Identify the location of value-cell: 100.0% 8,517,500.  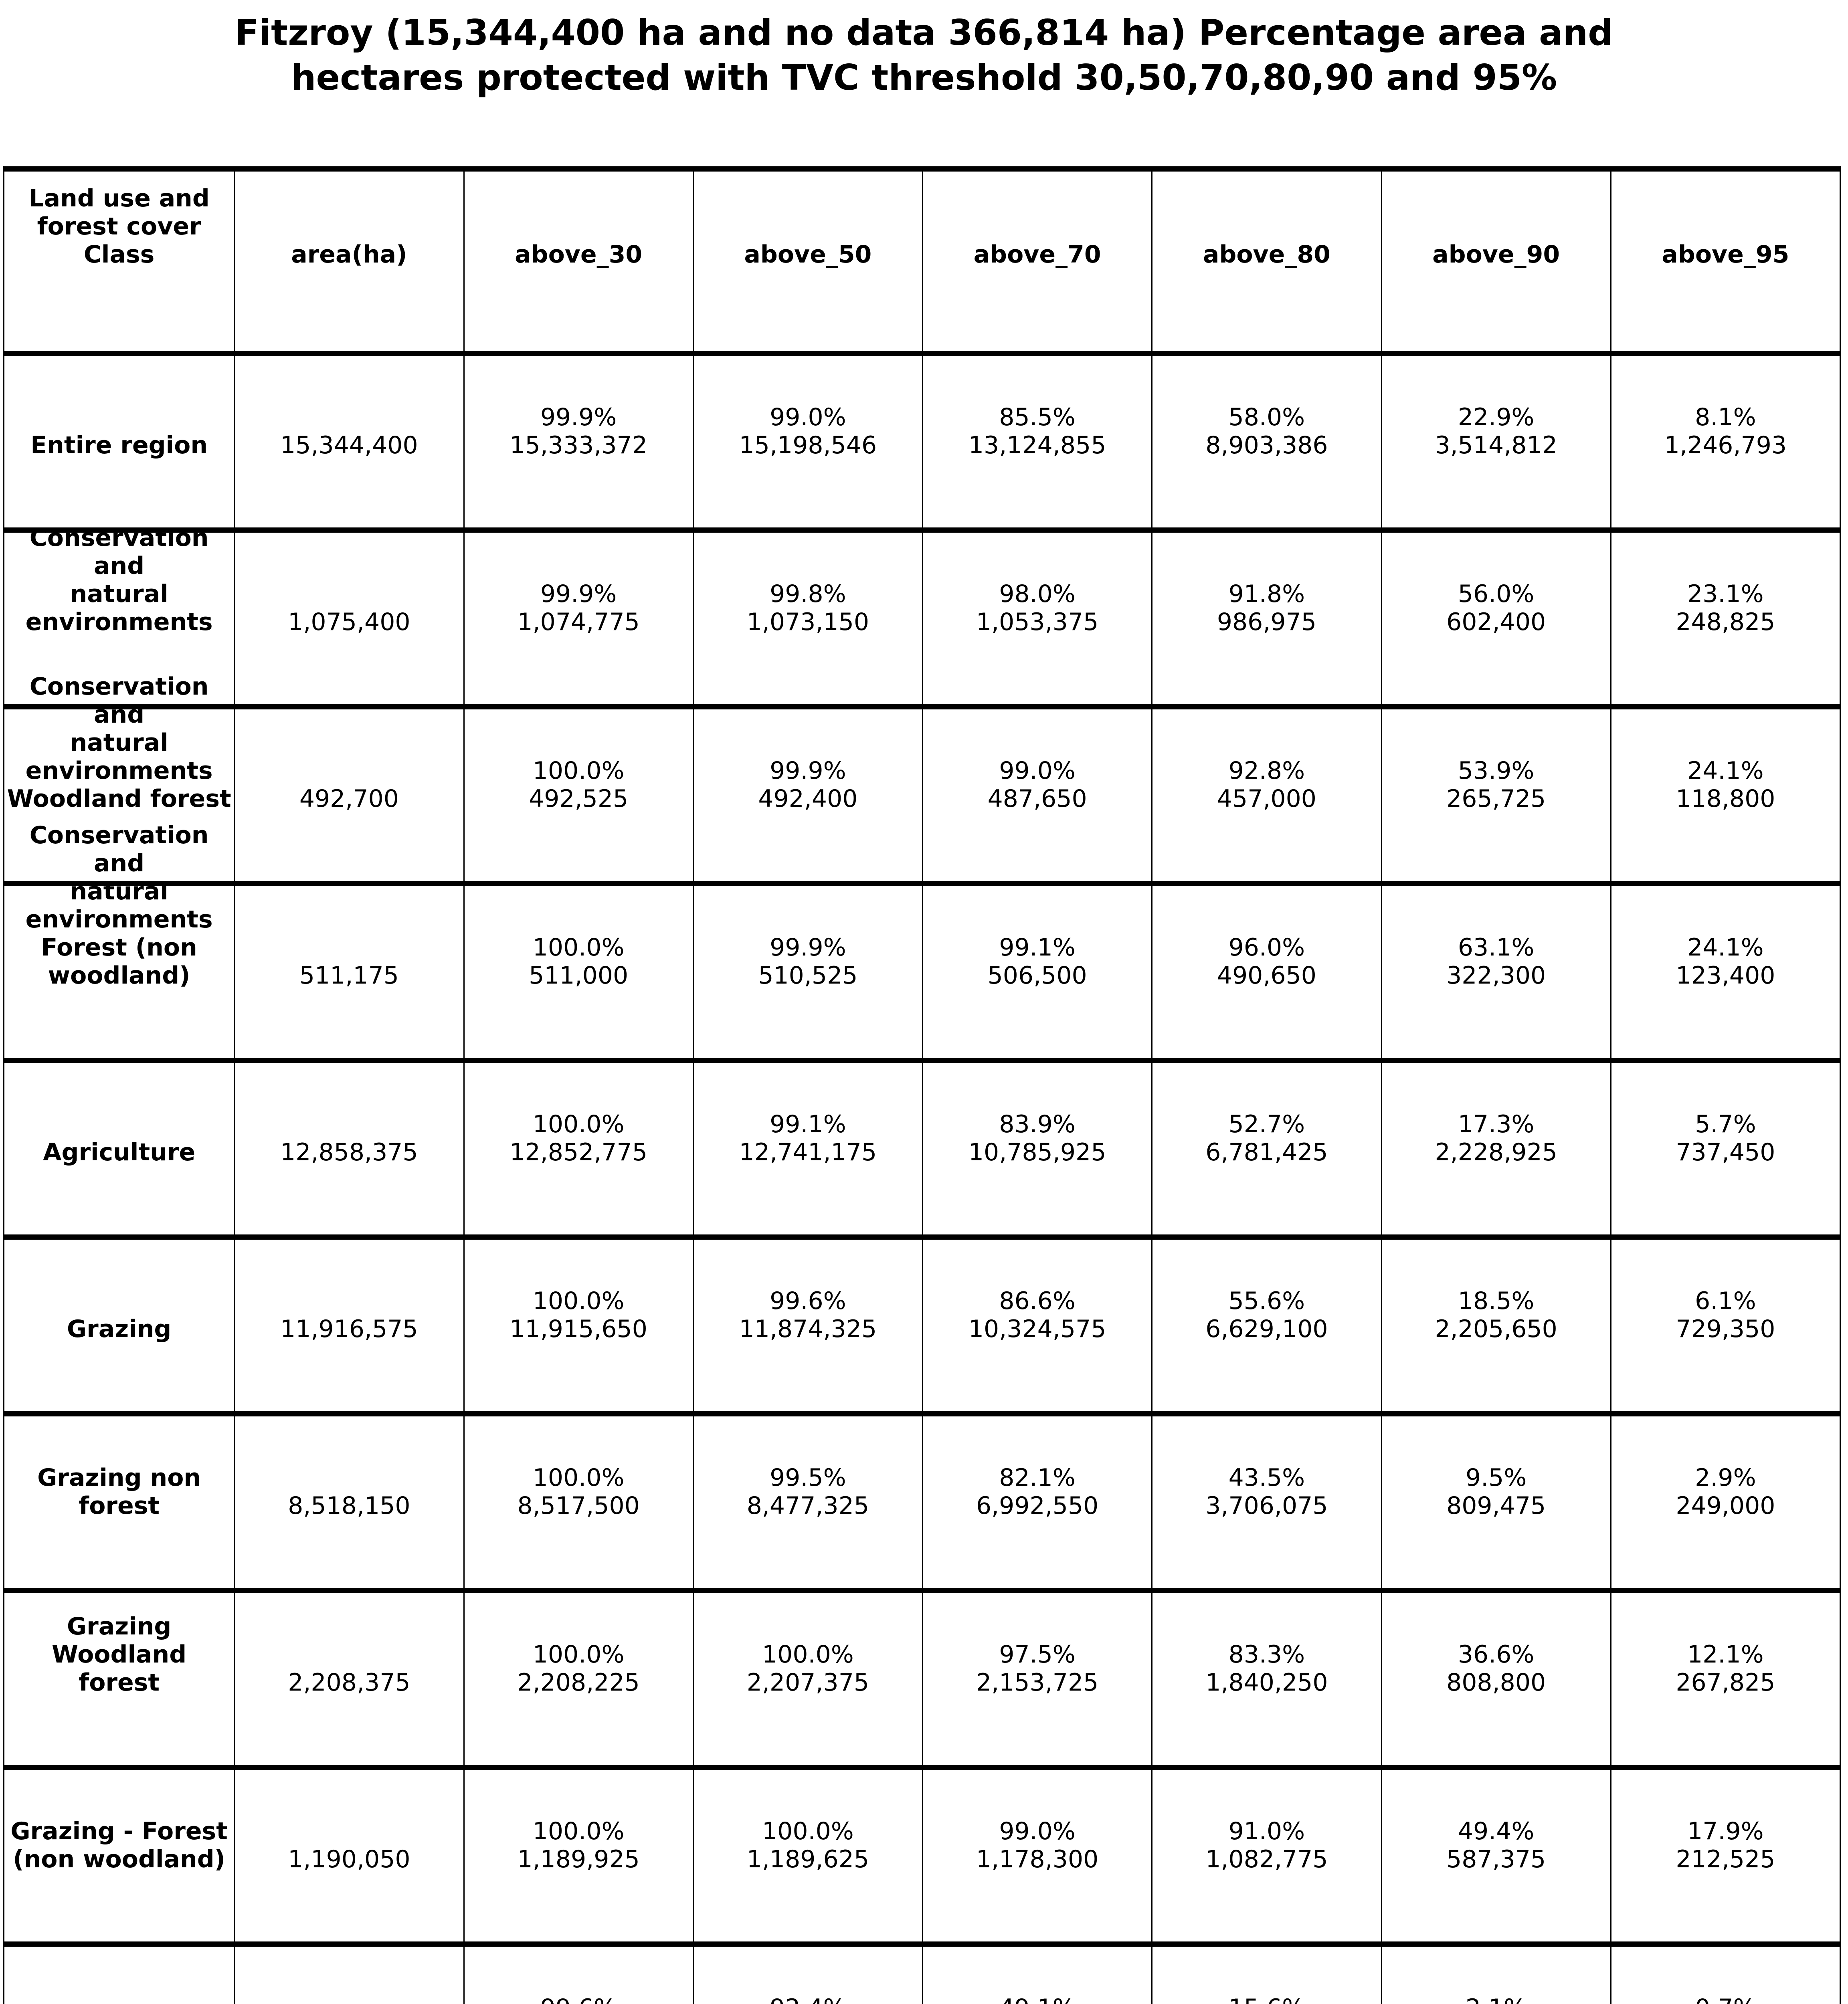
(578, 1502).